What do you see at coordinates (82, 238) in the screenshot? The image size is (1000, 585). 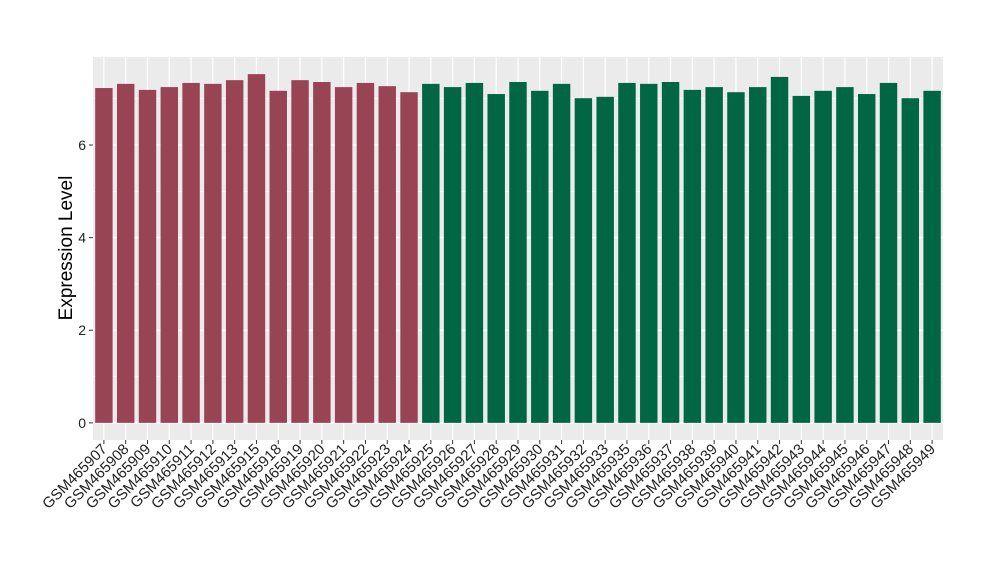 I see `y-tick-label: 4` at bounding box center [82, 238].